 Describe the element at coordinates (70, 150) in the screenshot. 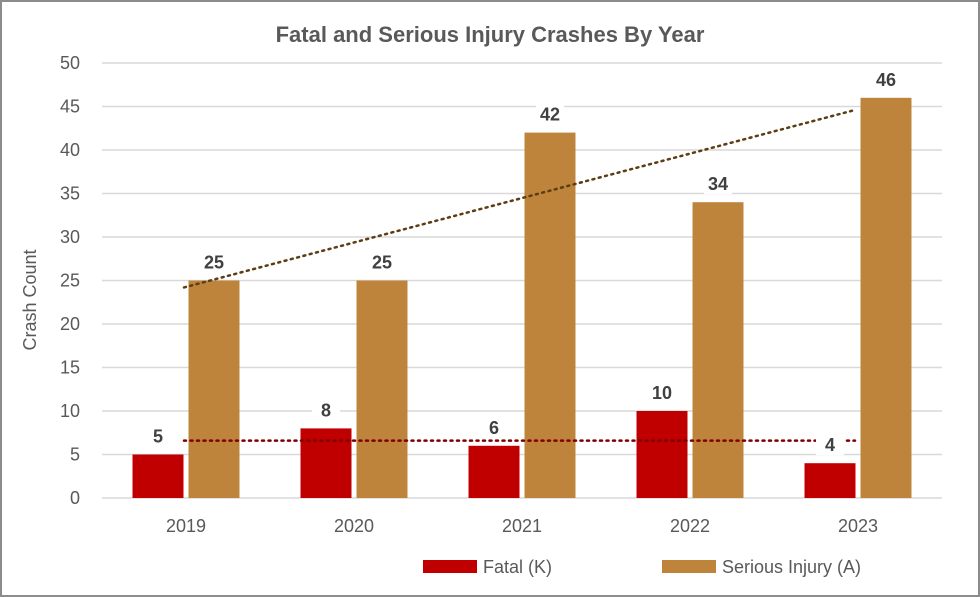

I see `y-tick-label: 40` at that location.